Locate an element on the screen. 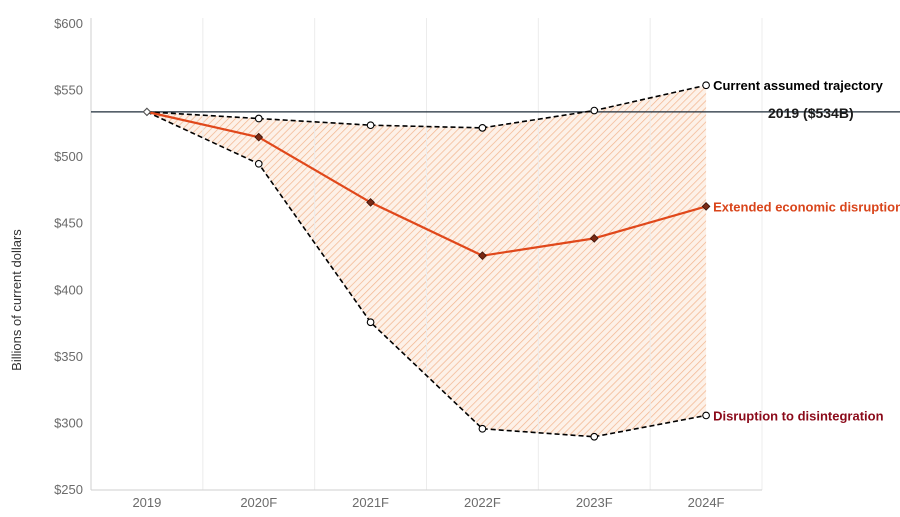 The image size is (900, 517). series-line is located at coordinates (426, 106).